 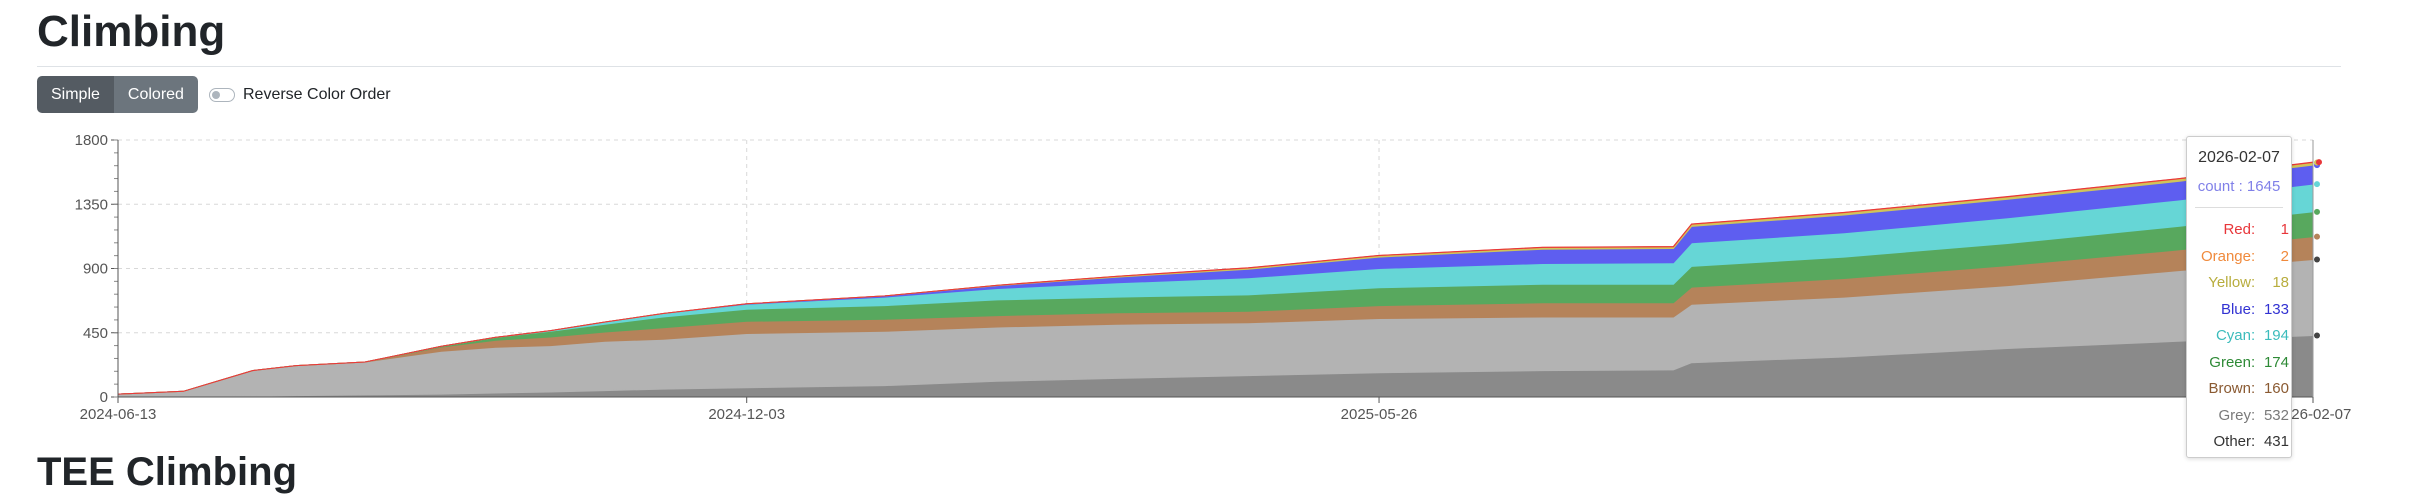 I want to click on simple-button: Simple, so click(x=75, y=94).